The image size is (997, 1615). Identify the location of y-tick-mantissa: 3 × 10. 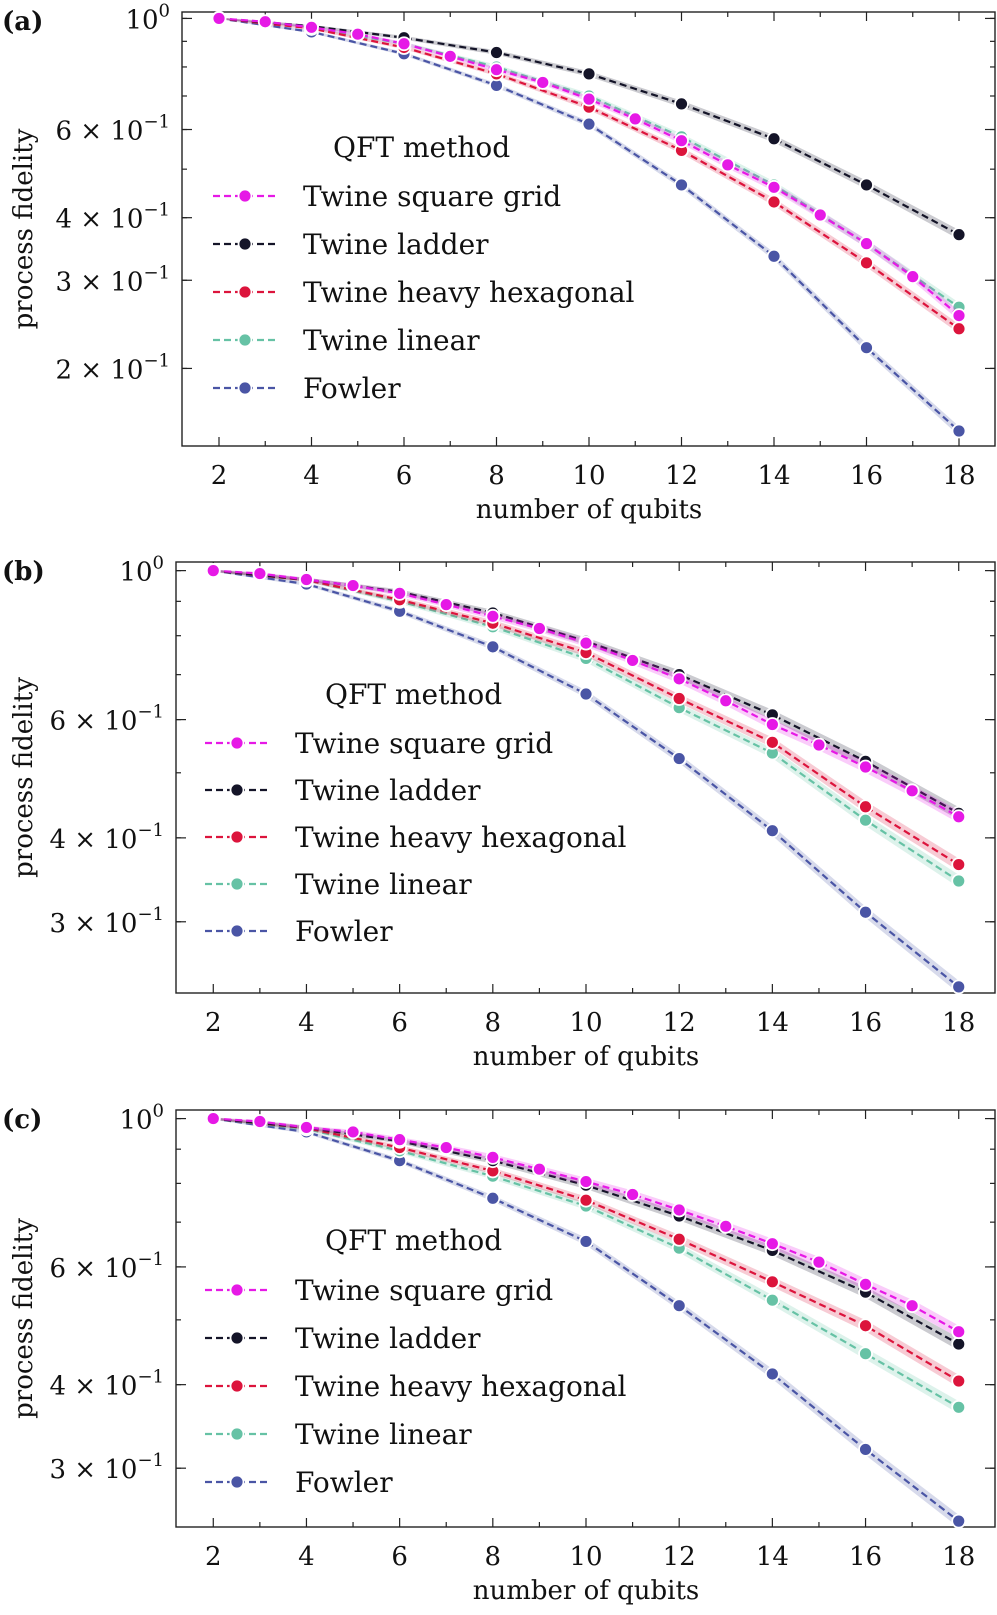
(94, 1470).